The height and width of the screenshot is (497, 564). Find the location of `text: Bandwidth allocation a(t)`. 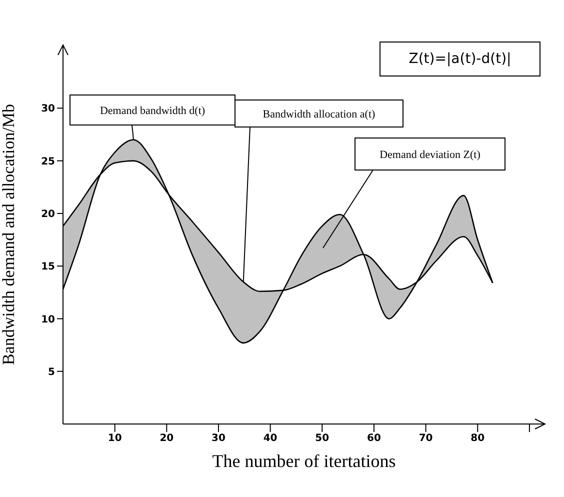

text: Bandwidth allocation a(t) is located at coordinates (319, 114).